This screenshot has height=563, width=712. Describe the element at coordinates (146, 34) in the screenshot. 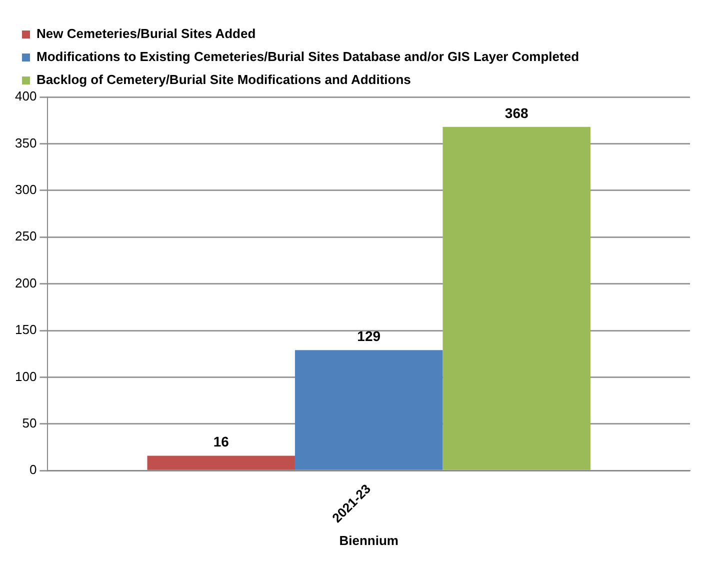

I see `legend-label: New Cemeteries/Burial Sites Added` at that location.